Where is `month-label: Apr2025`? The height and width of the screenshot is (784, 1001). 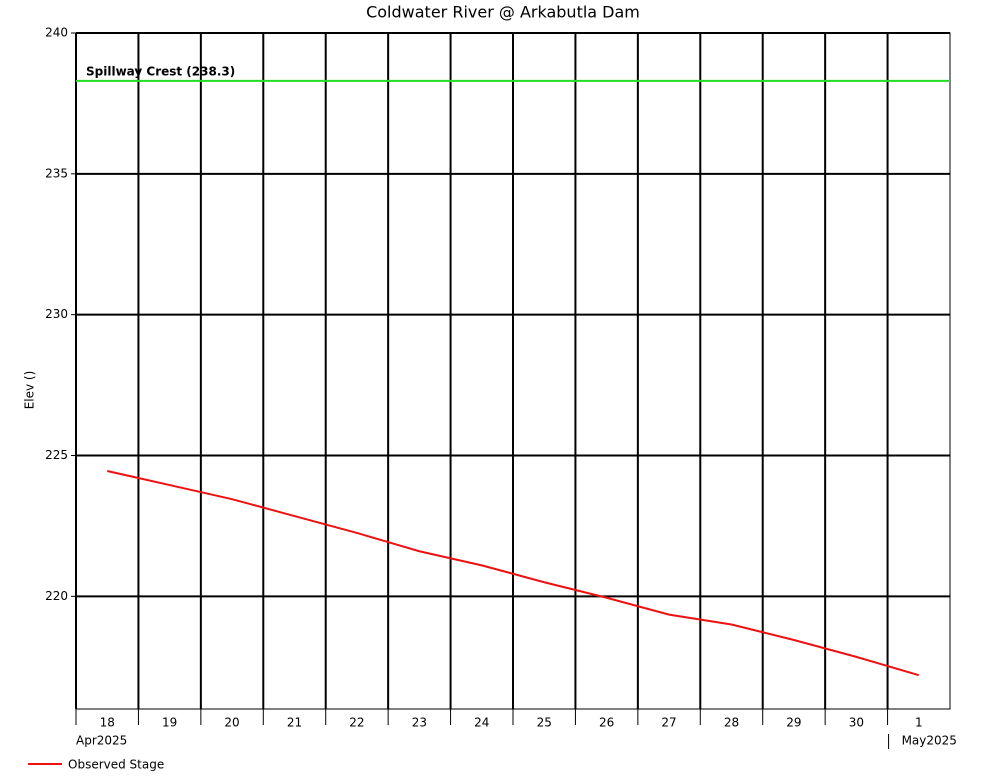 month-label: Apr2025 is located at coordinates (101, 741).